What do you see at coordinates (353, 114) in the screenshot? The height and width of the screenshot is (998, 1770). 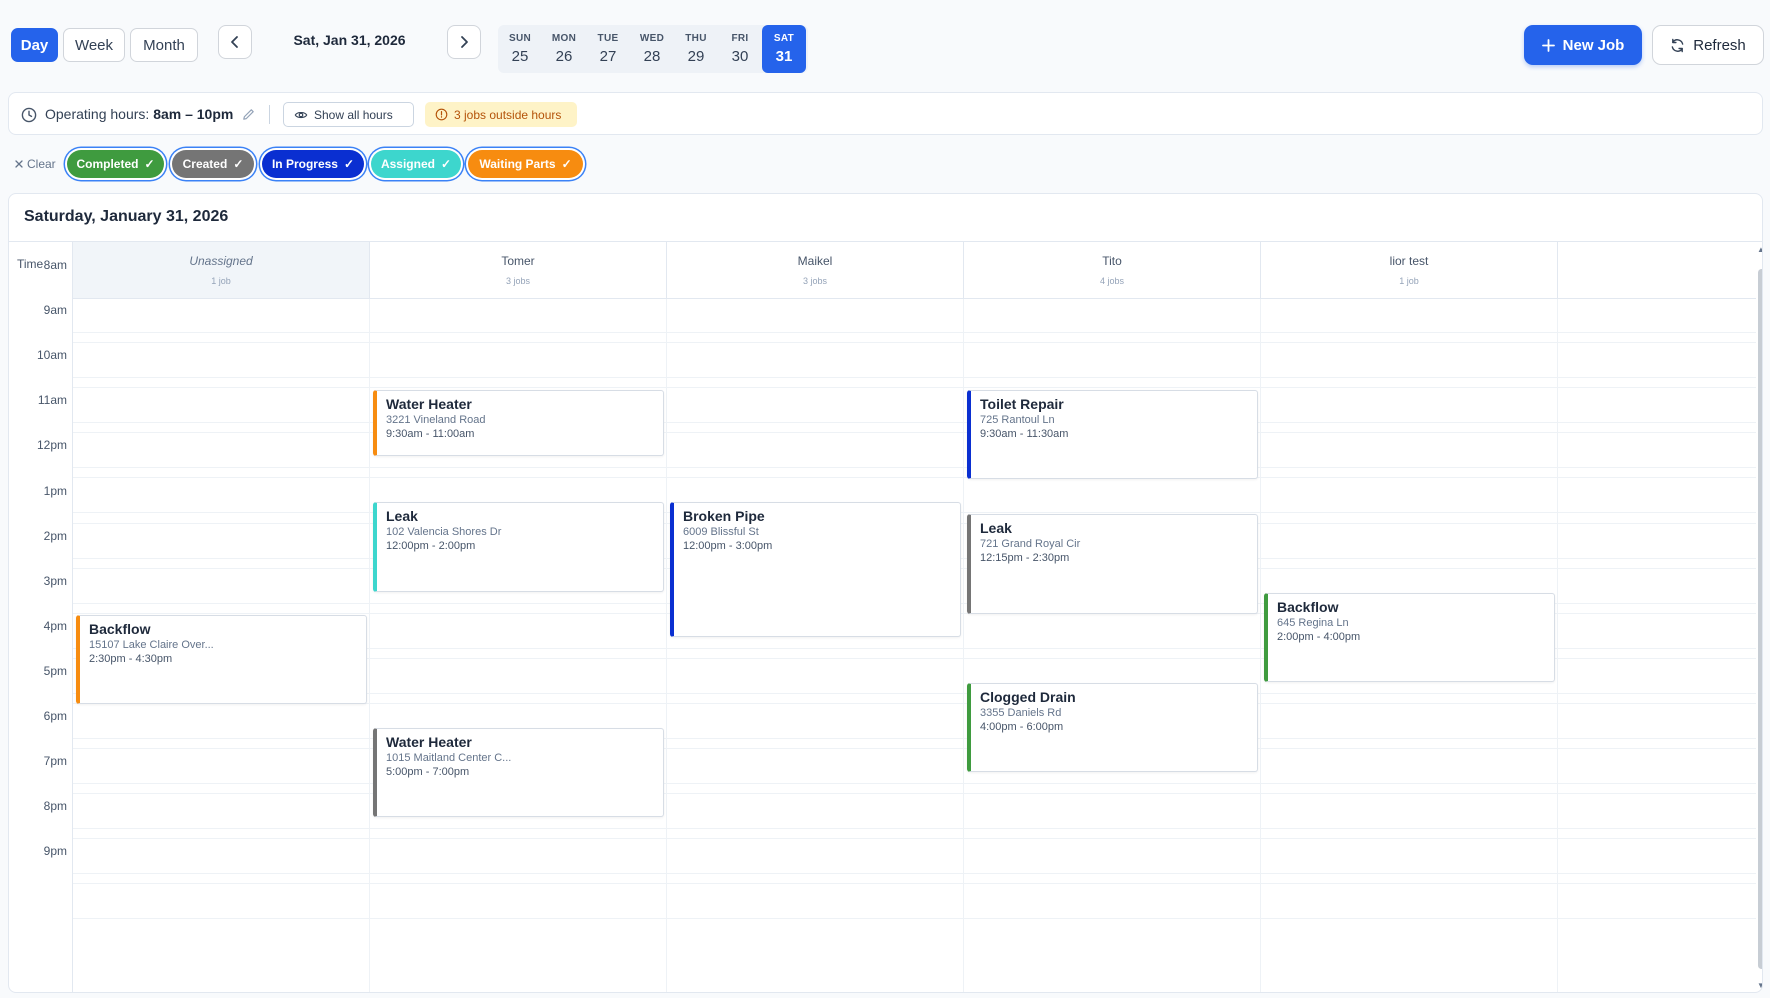 I see `show-all-hours-label: Show all hours` at bounding box center [353, 114].